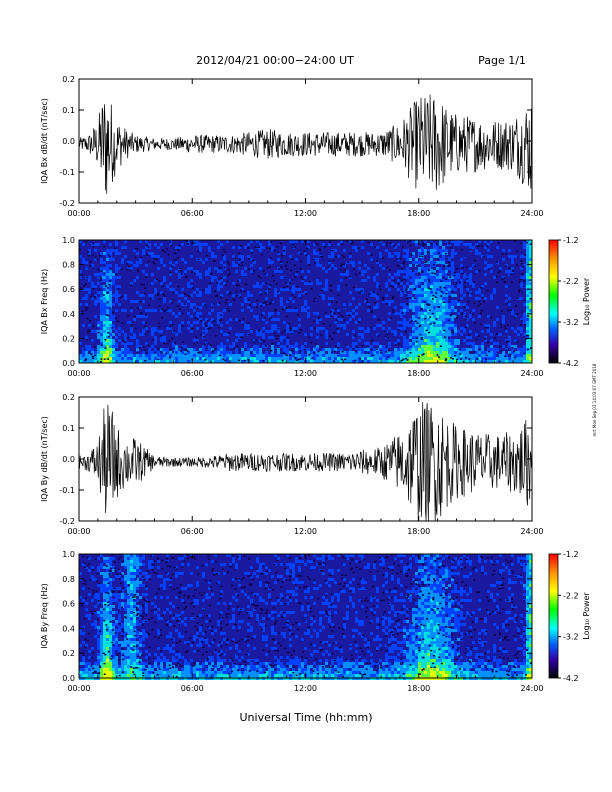  What do you see at coordinates (275, 60) in the screenshot?
I see `page-title: 2012/04/21 00:00−24:00 UT` at bounding box center [275, 60].